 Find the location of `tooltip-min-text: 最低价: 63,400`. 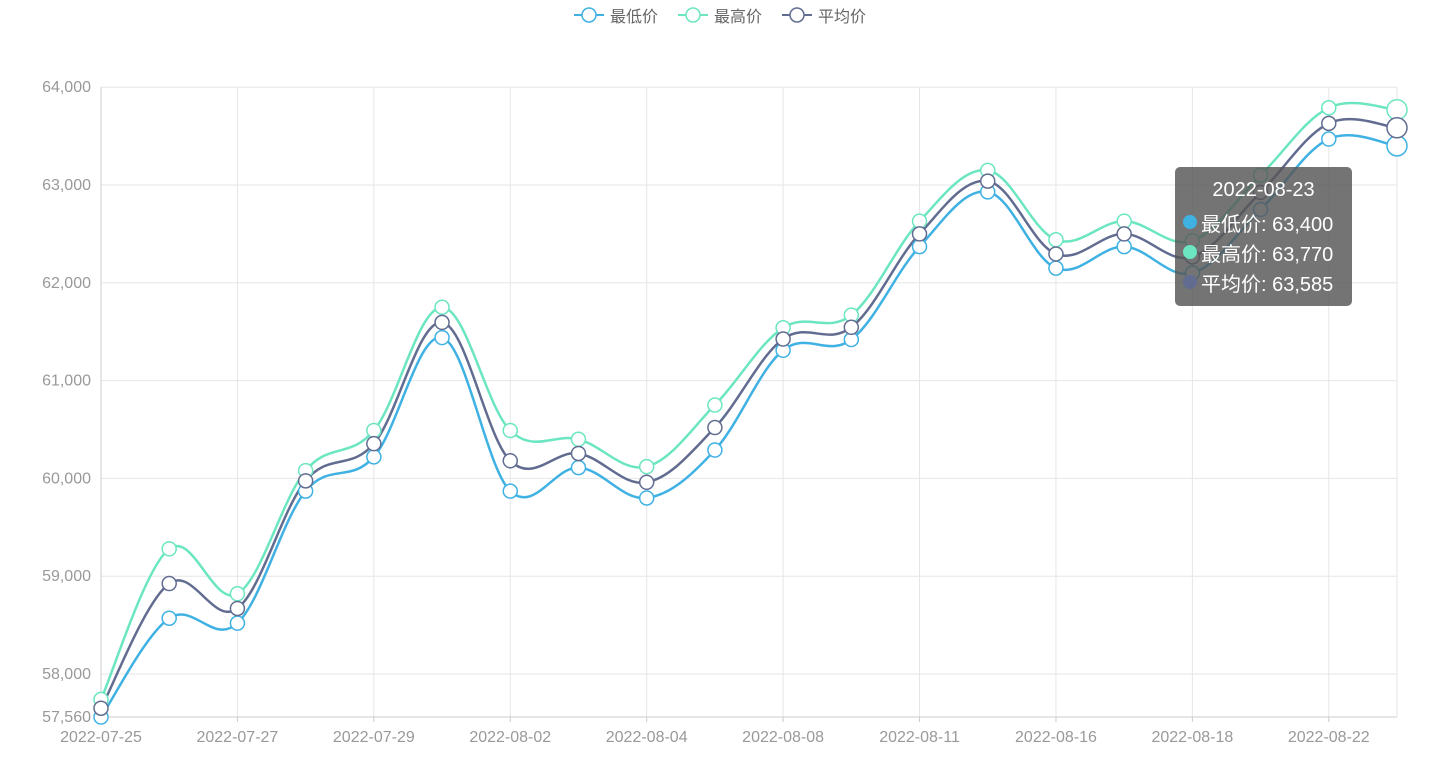

tooltip-min-text: 最低价: 63,400 is located at coordinates (1267, 224).